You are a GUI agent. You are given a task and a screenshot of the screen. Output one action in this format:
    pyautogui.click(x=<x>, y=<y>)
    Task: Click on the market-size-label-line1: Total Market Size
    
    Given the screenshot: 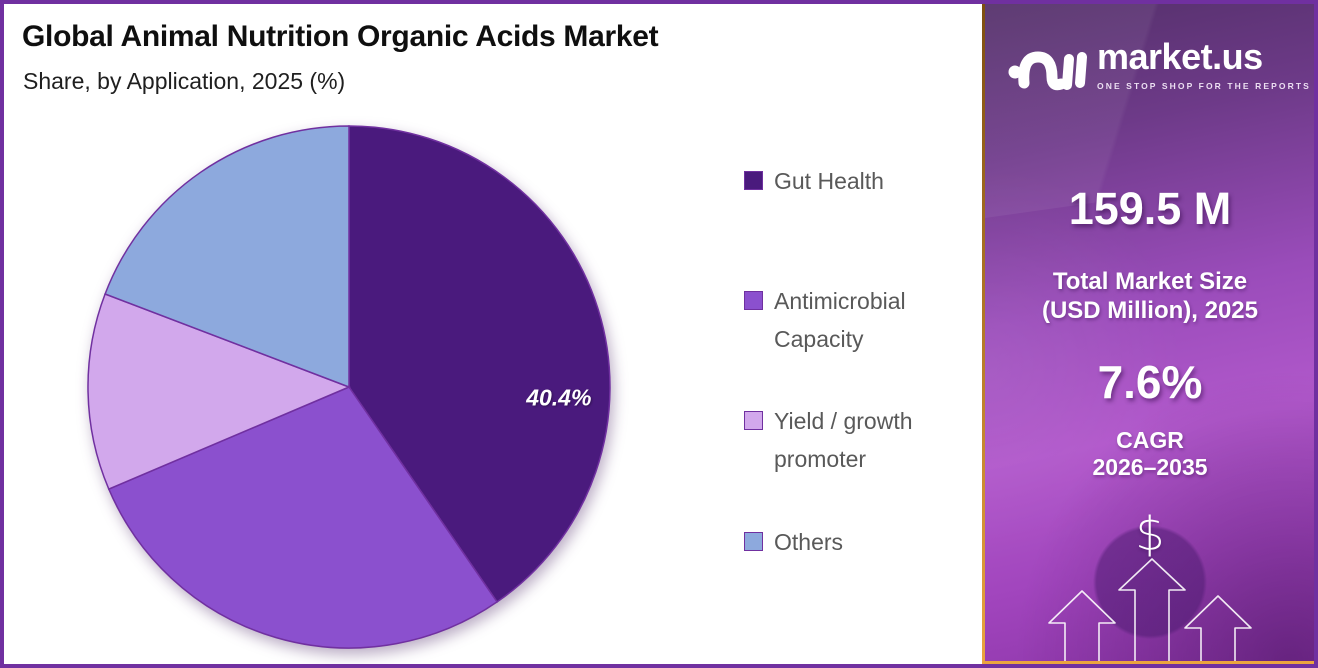 What is the action you would take?
    pyautogui.click(x=1150, y=281)
    